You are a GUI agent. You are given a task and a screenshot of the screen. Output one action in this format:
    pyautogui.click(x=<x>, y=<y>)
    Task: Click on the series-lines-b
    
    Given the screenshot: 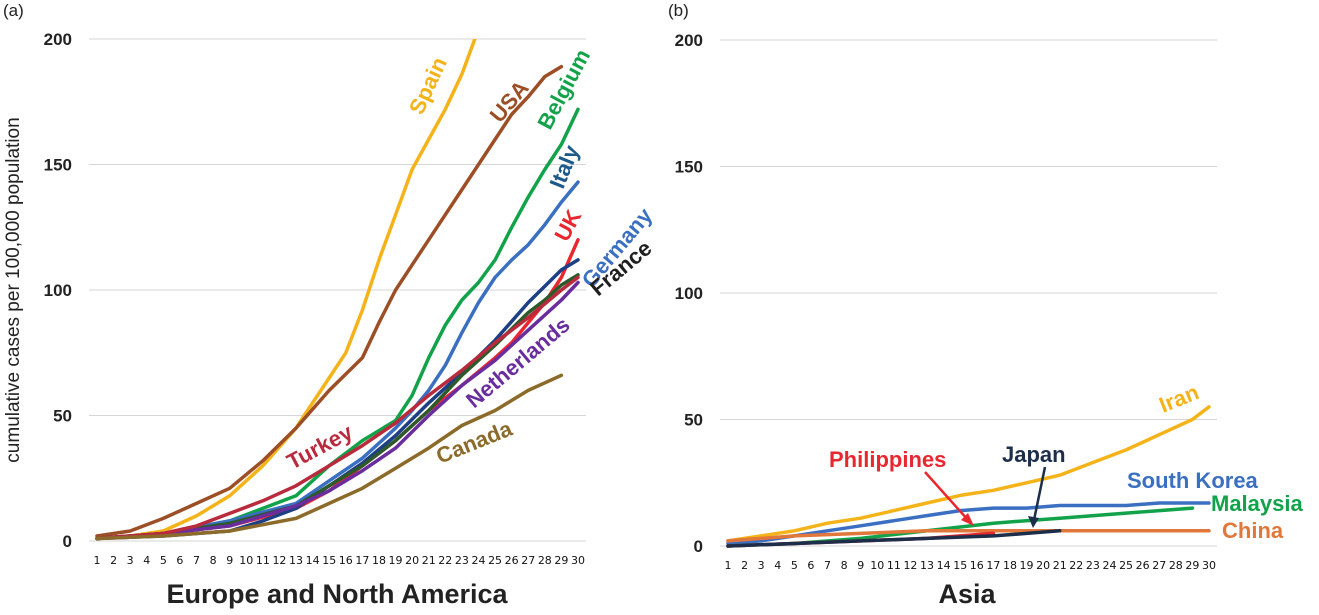 What is the action you would take?
    pyautogui.click(x=968, y=476)
    